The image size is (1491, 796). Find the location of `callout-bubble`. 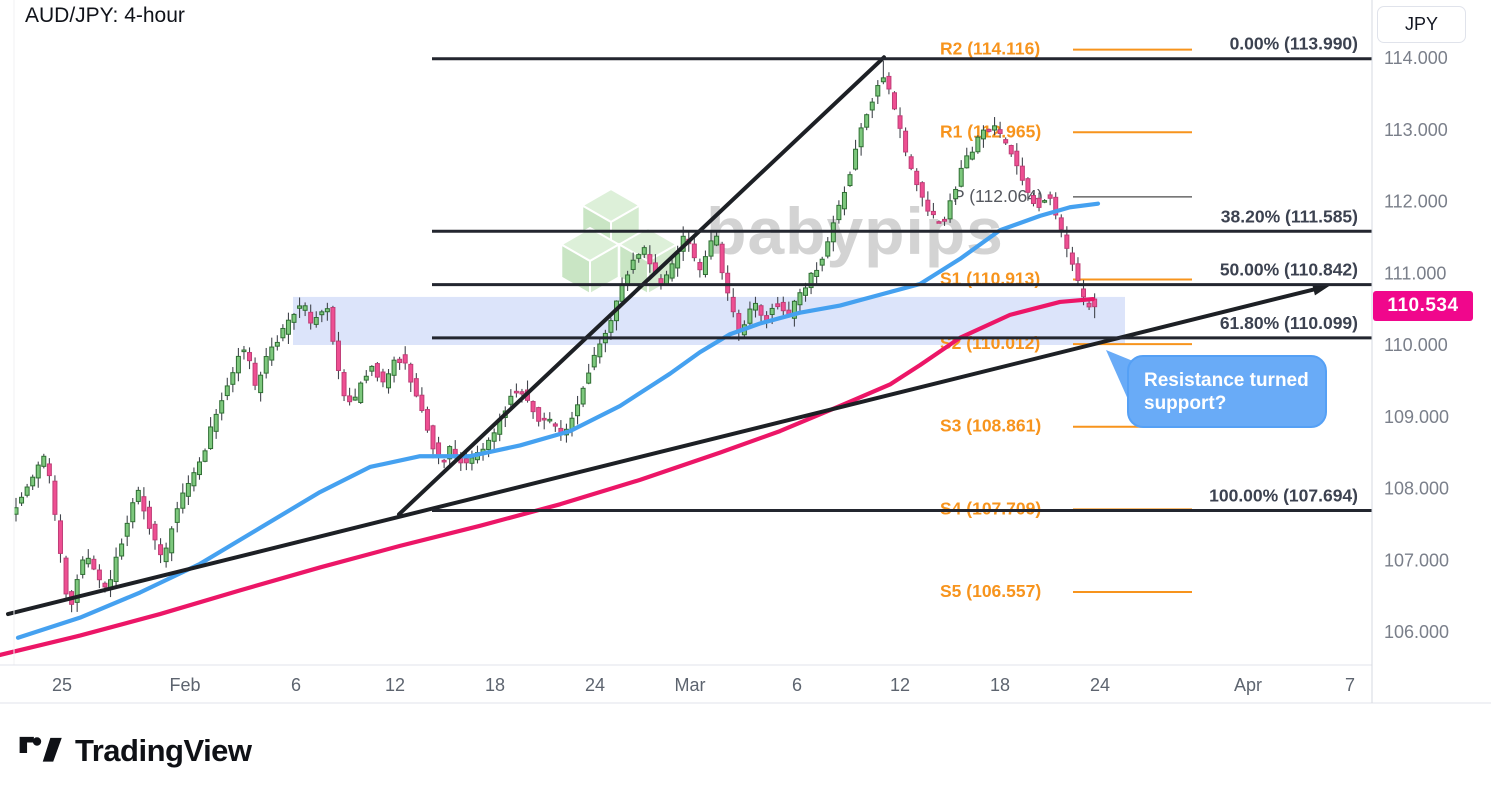

callout-bubble is located at coordinates (1227, 391).